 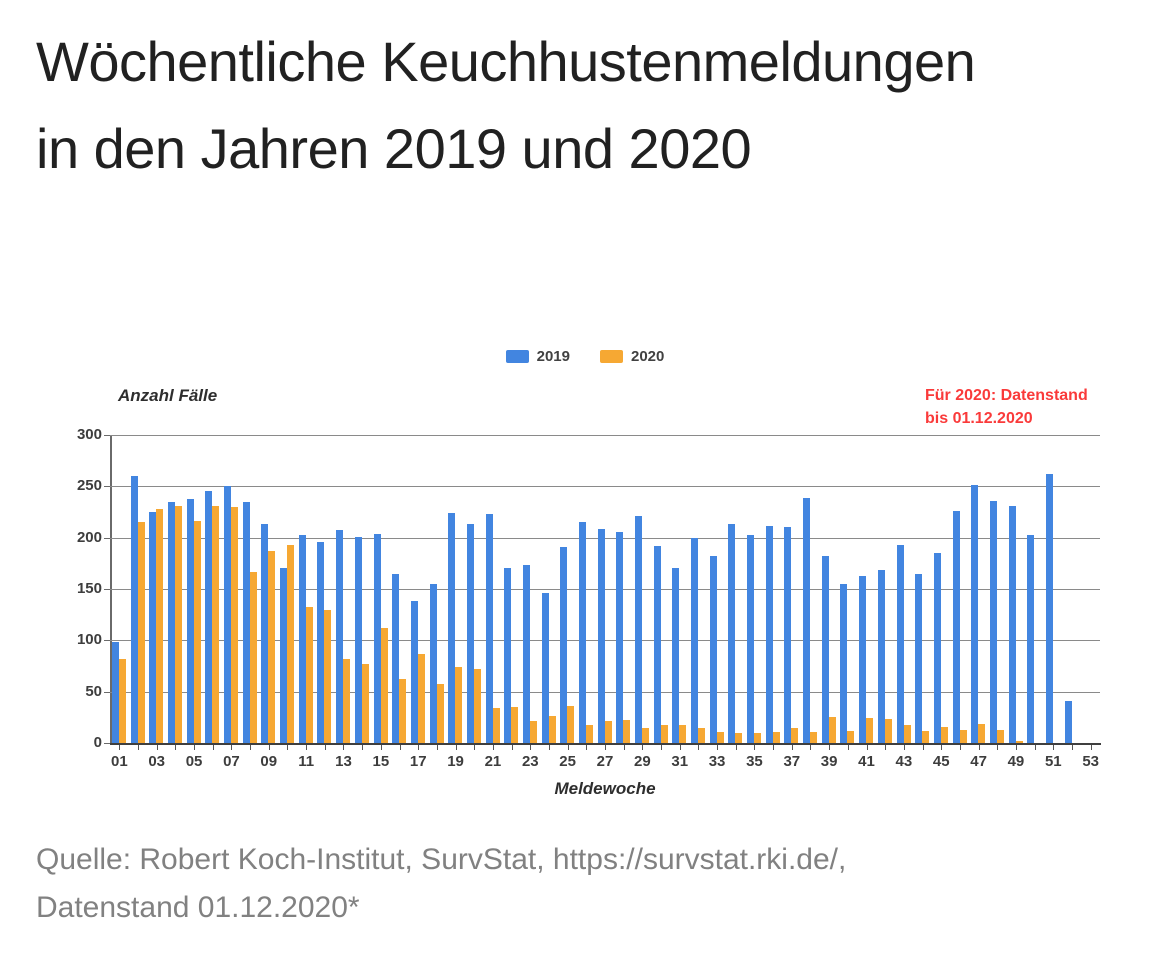 I want to click on x-tick-label-51: 51, so click(x=1053, y=761).